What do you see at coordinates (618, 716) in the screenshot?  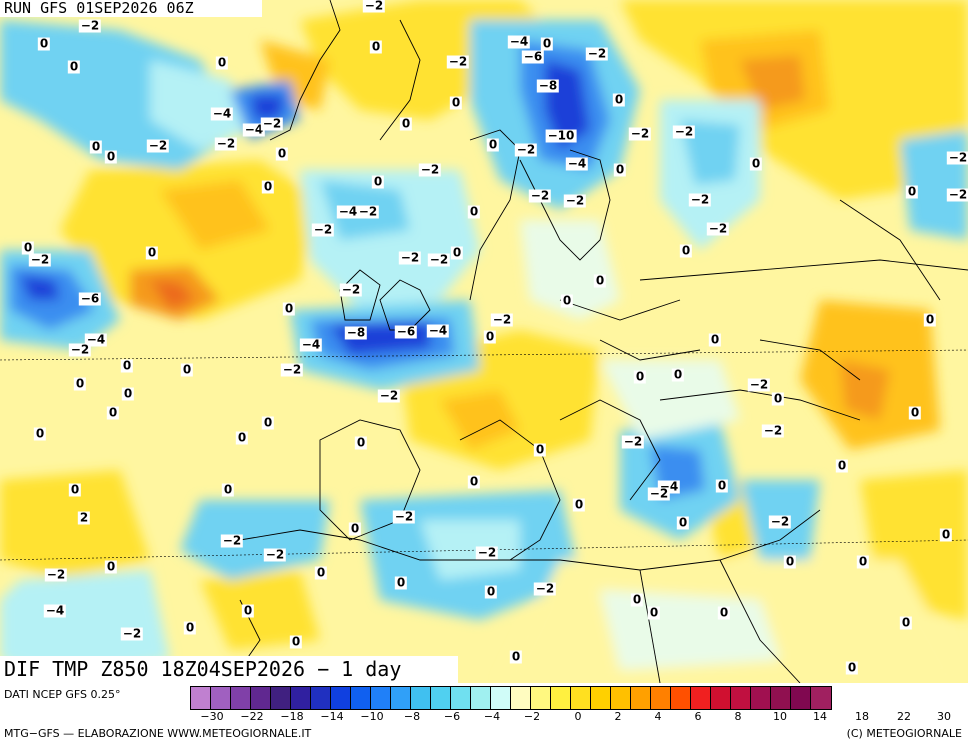 I see `color-scale-tick-label: 2` at bounding box center [618, 716].